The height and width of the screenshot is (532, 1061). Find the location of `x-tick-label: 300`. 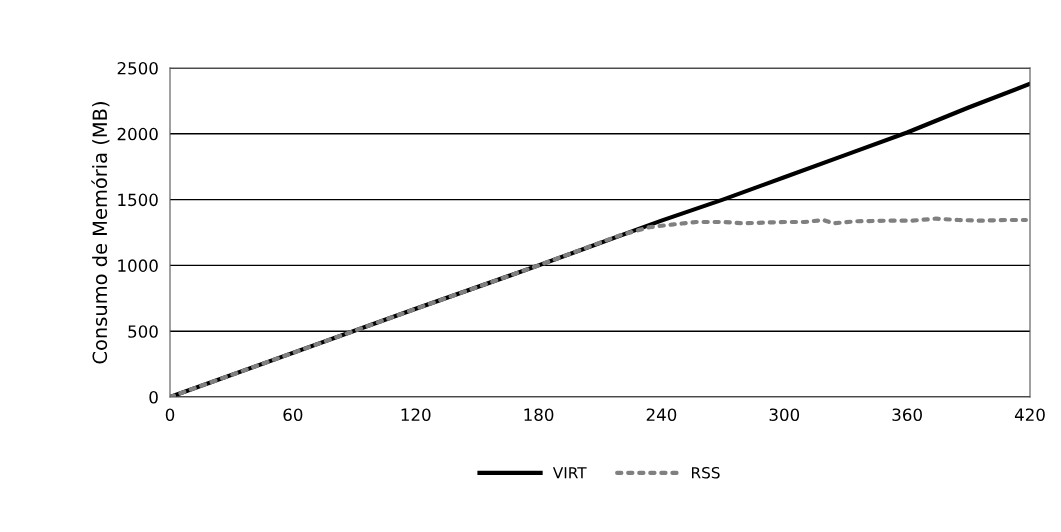

x-tick-label: 300 is located at coordinates (784, 415).